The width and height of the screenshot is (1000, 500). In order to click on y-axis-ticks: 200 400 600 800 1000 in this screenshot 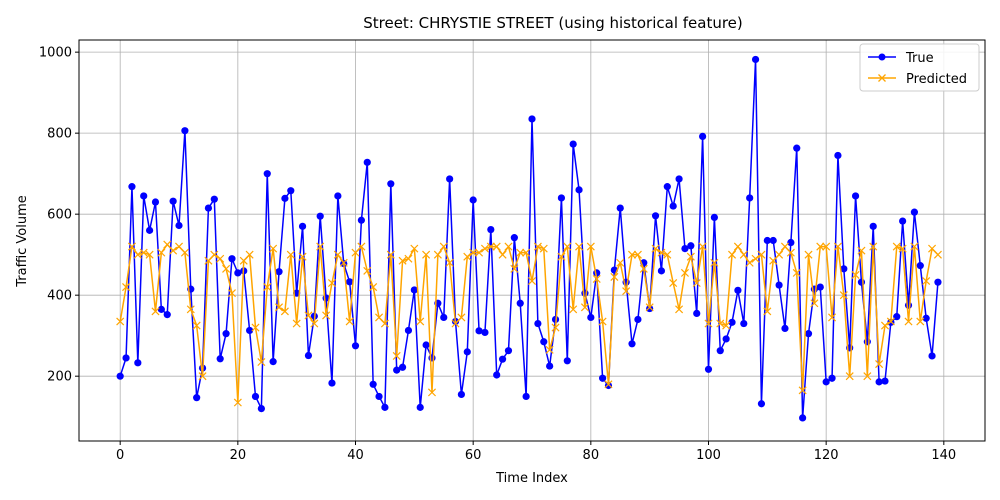, I will do `click(59, 215)`.